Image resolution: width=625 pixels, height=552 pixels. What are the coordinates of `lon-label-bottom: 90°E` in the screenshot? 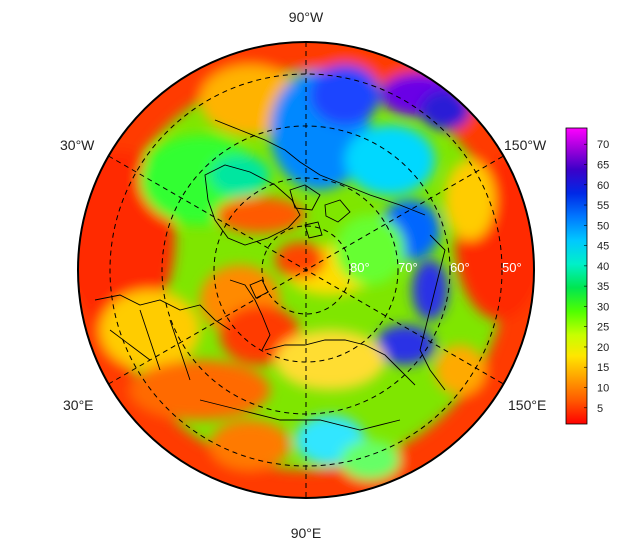 It's located at (306, 533).